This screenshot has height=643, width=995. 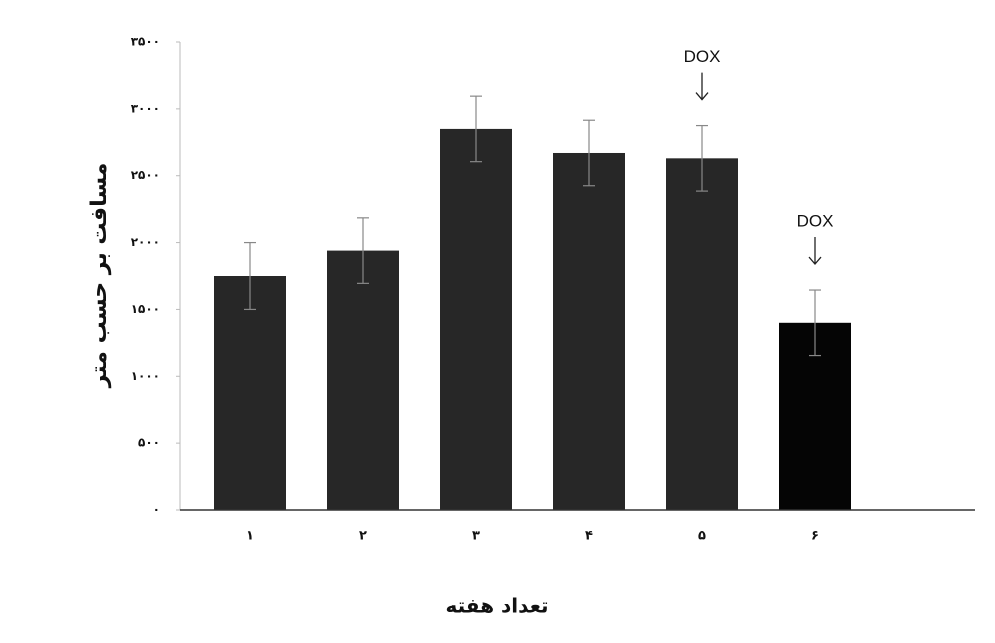 I want to click on y-tick-label: ۳۵۰۰, so click(x=145, y=42).